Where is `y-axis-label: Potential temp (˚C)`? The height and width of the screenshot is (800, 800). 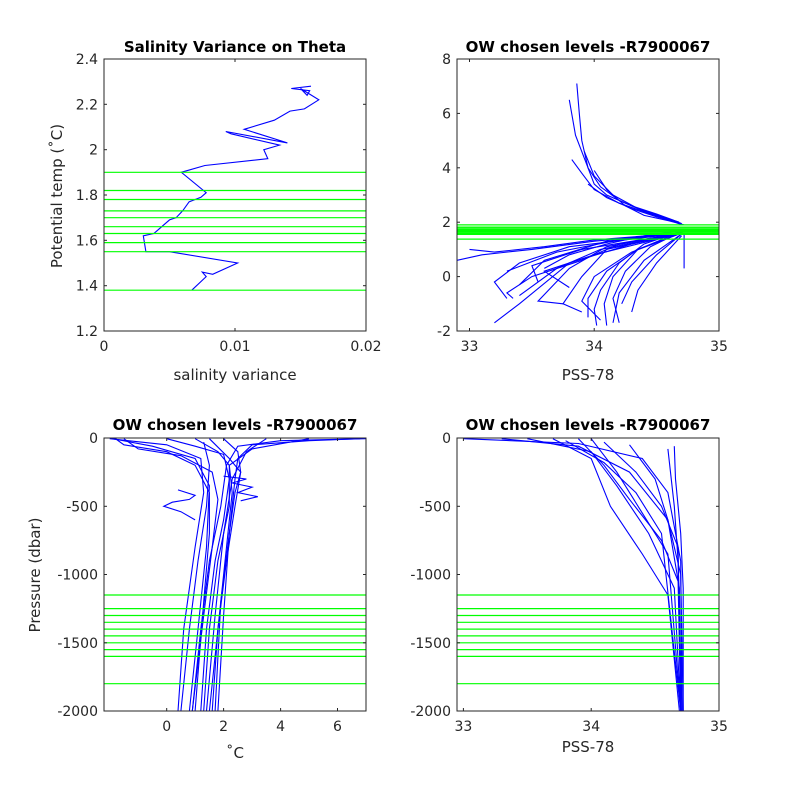
y-axis-label: Potential temp (˚C) is located at coordinates (57, 196).